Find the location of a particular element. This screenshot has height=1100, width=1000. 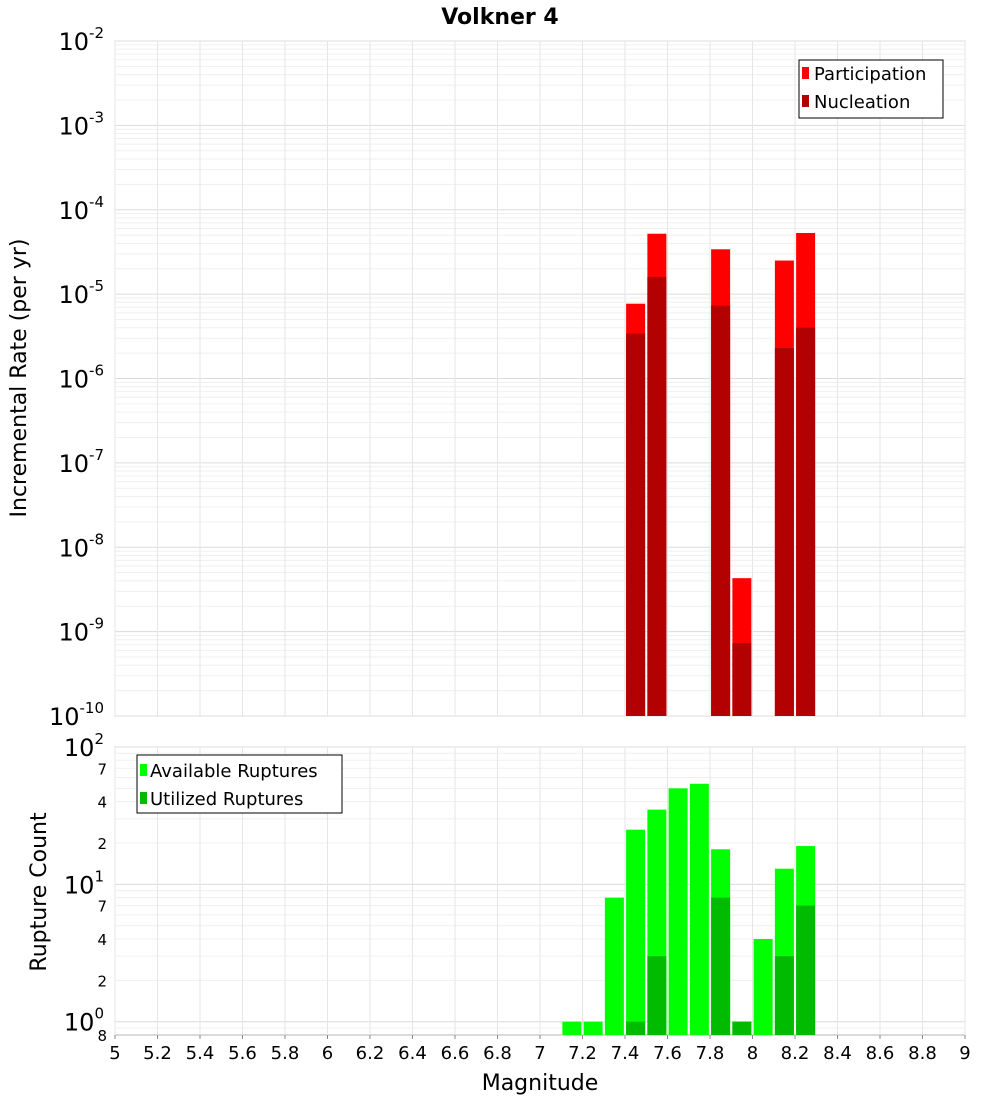

x-tick-label: 7.4 is located at coordinates (625, 1053).